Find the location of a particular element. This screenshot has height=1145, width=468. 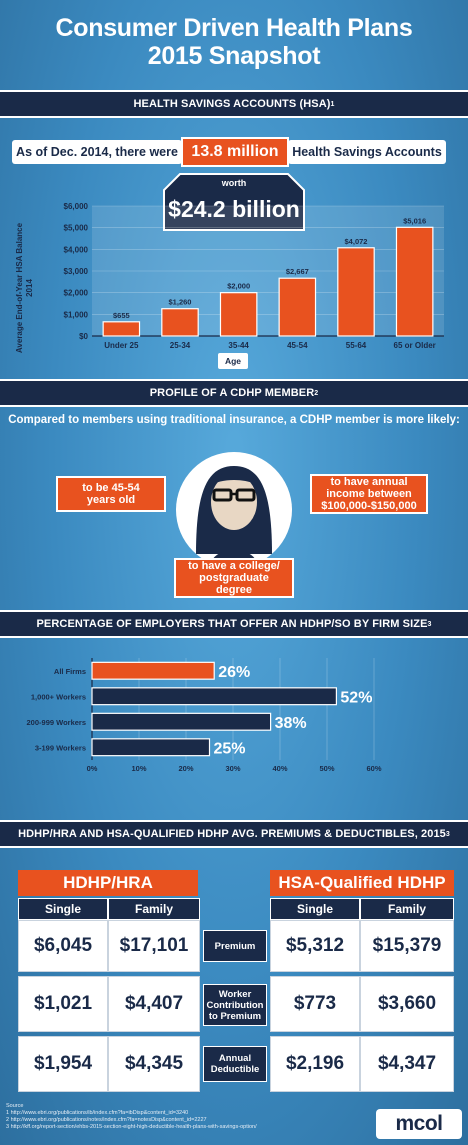

hsa-y-tick-label: $2,000 is located at coordinates (76, 293).